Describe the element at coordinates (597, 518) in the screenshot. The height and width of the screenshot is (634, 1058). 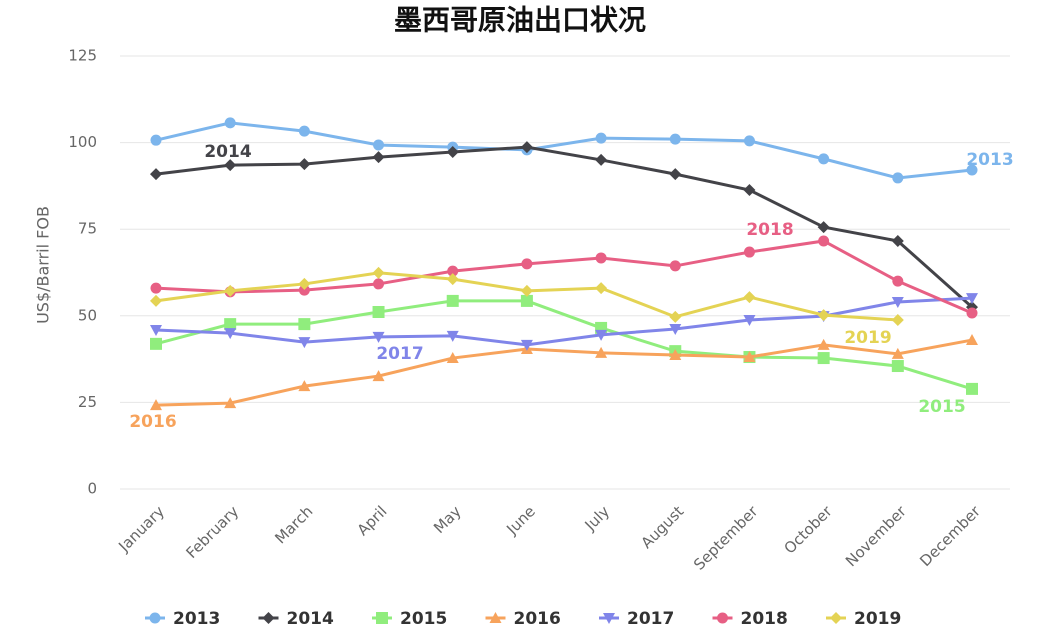
I see `x-tick-label: July` at that location.